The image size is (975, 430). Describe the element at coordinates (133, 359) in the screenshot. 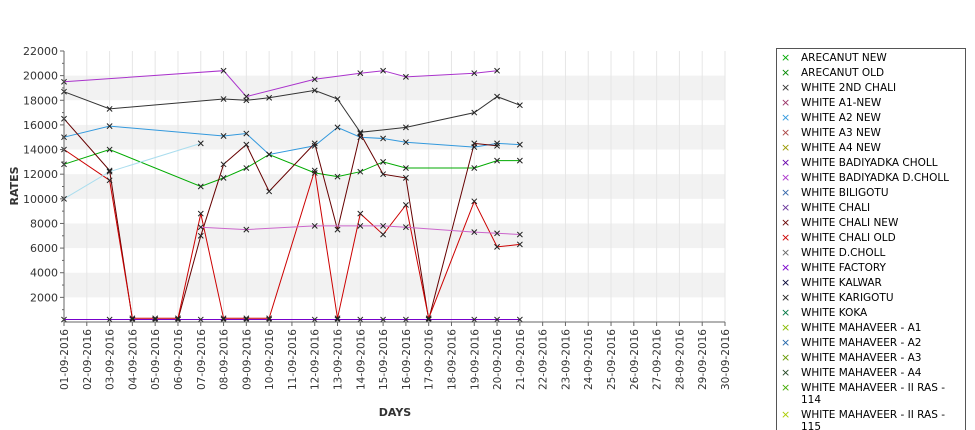

I see `x-tick-label: 04-09-2016` at that location.